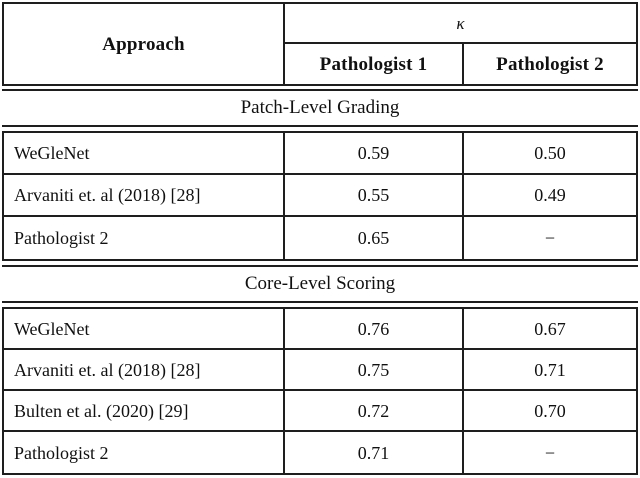 The image size is (640, 478). I want to click on kappa-value-cell: 0.76, so click(374, 329).